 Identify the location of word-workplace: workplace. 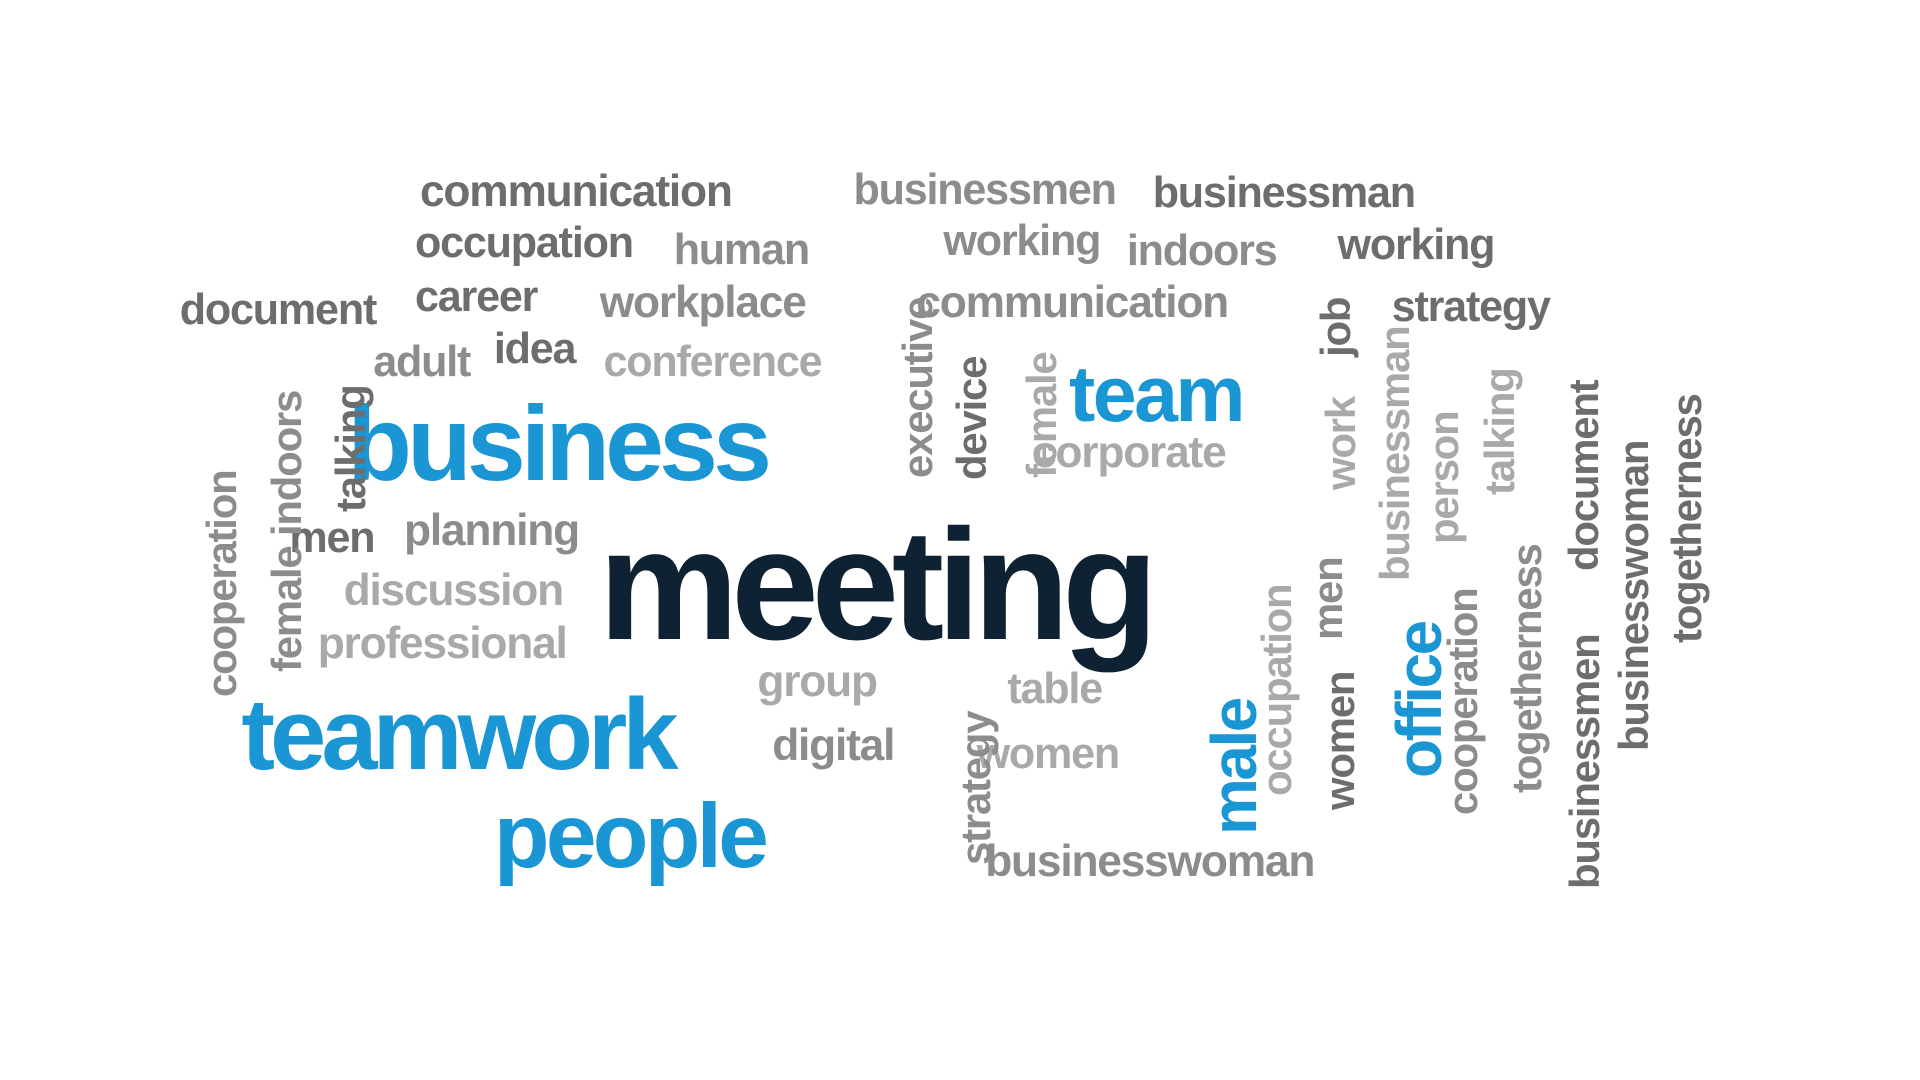
(703, 302).